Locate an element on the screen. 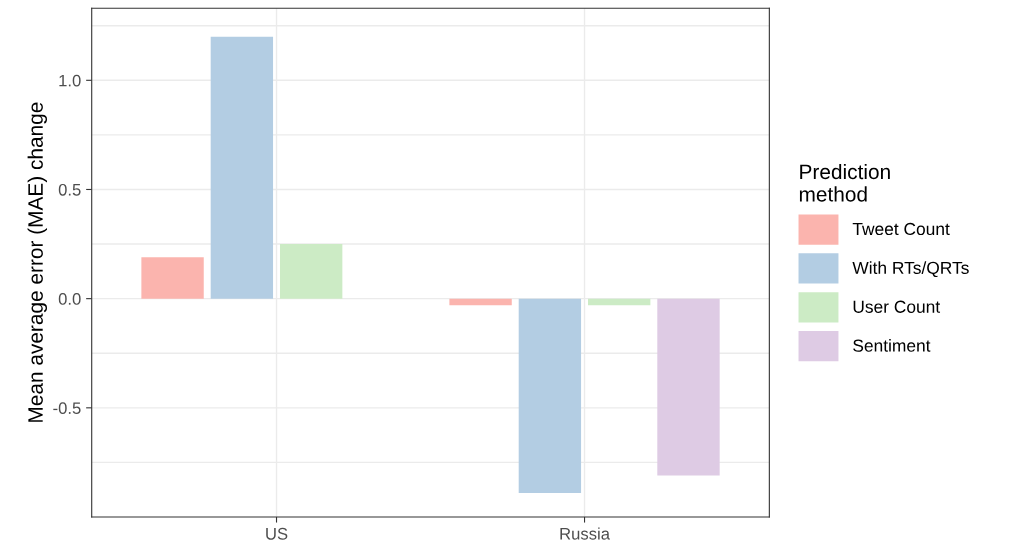  legend-label: Tweet Count is located at coordinates (901, 229).